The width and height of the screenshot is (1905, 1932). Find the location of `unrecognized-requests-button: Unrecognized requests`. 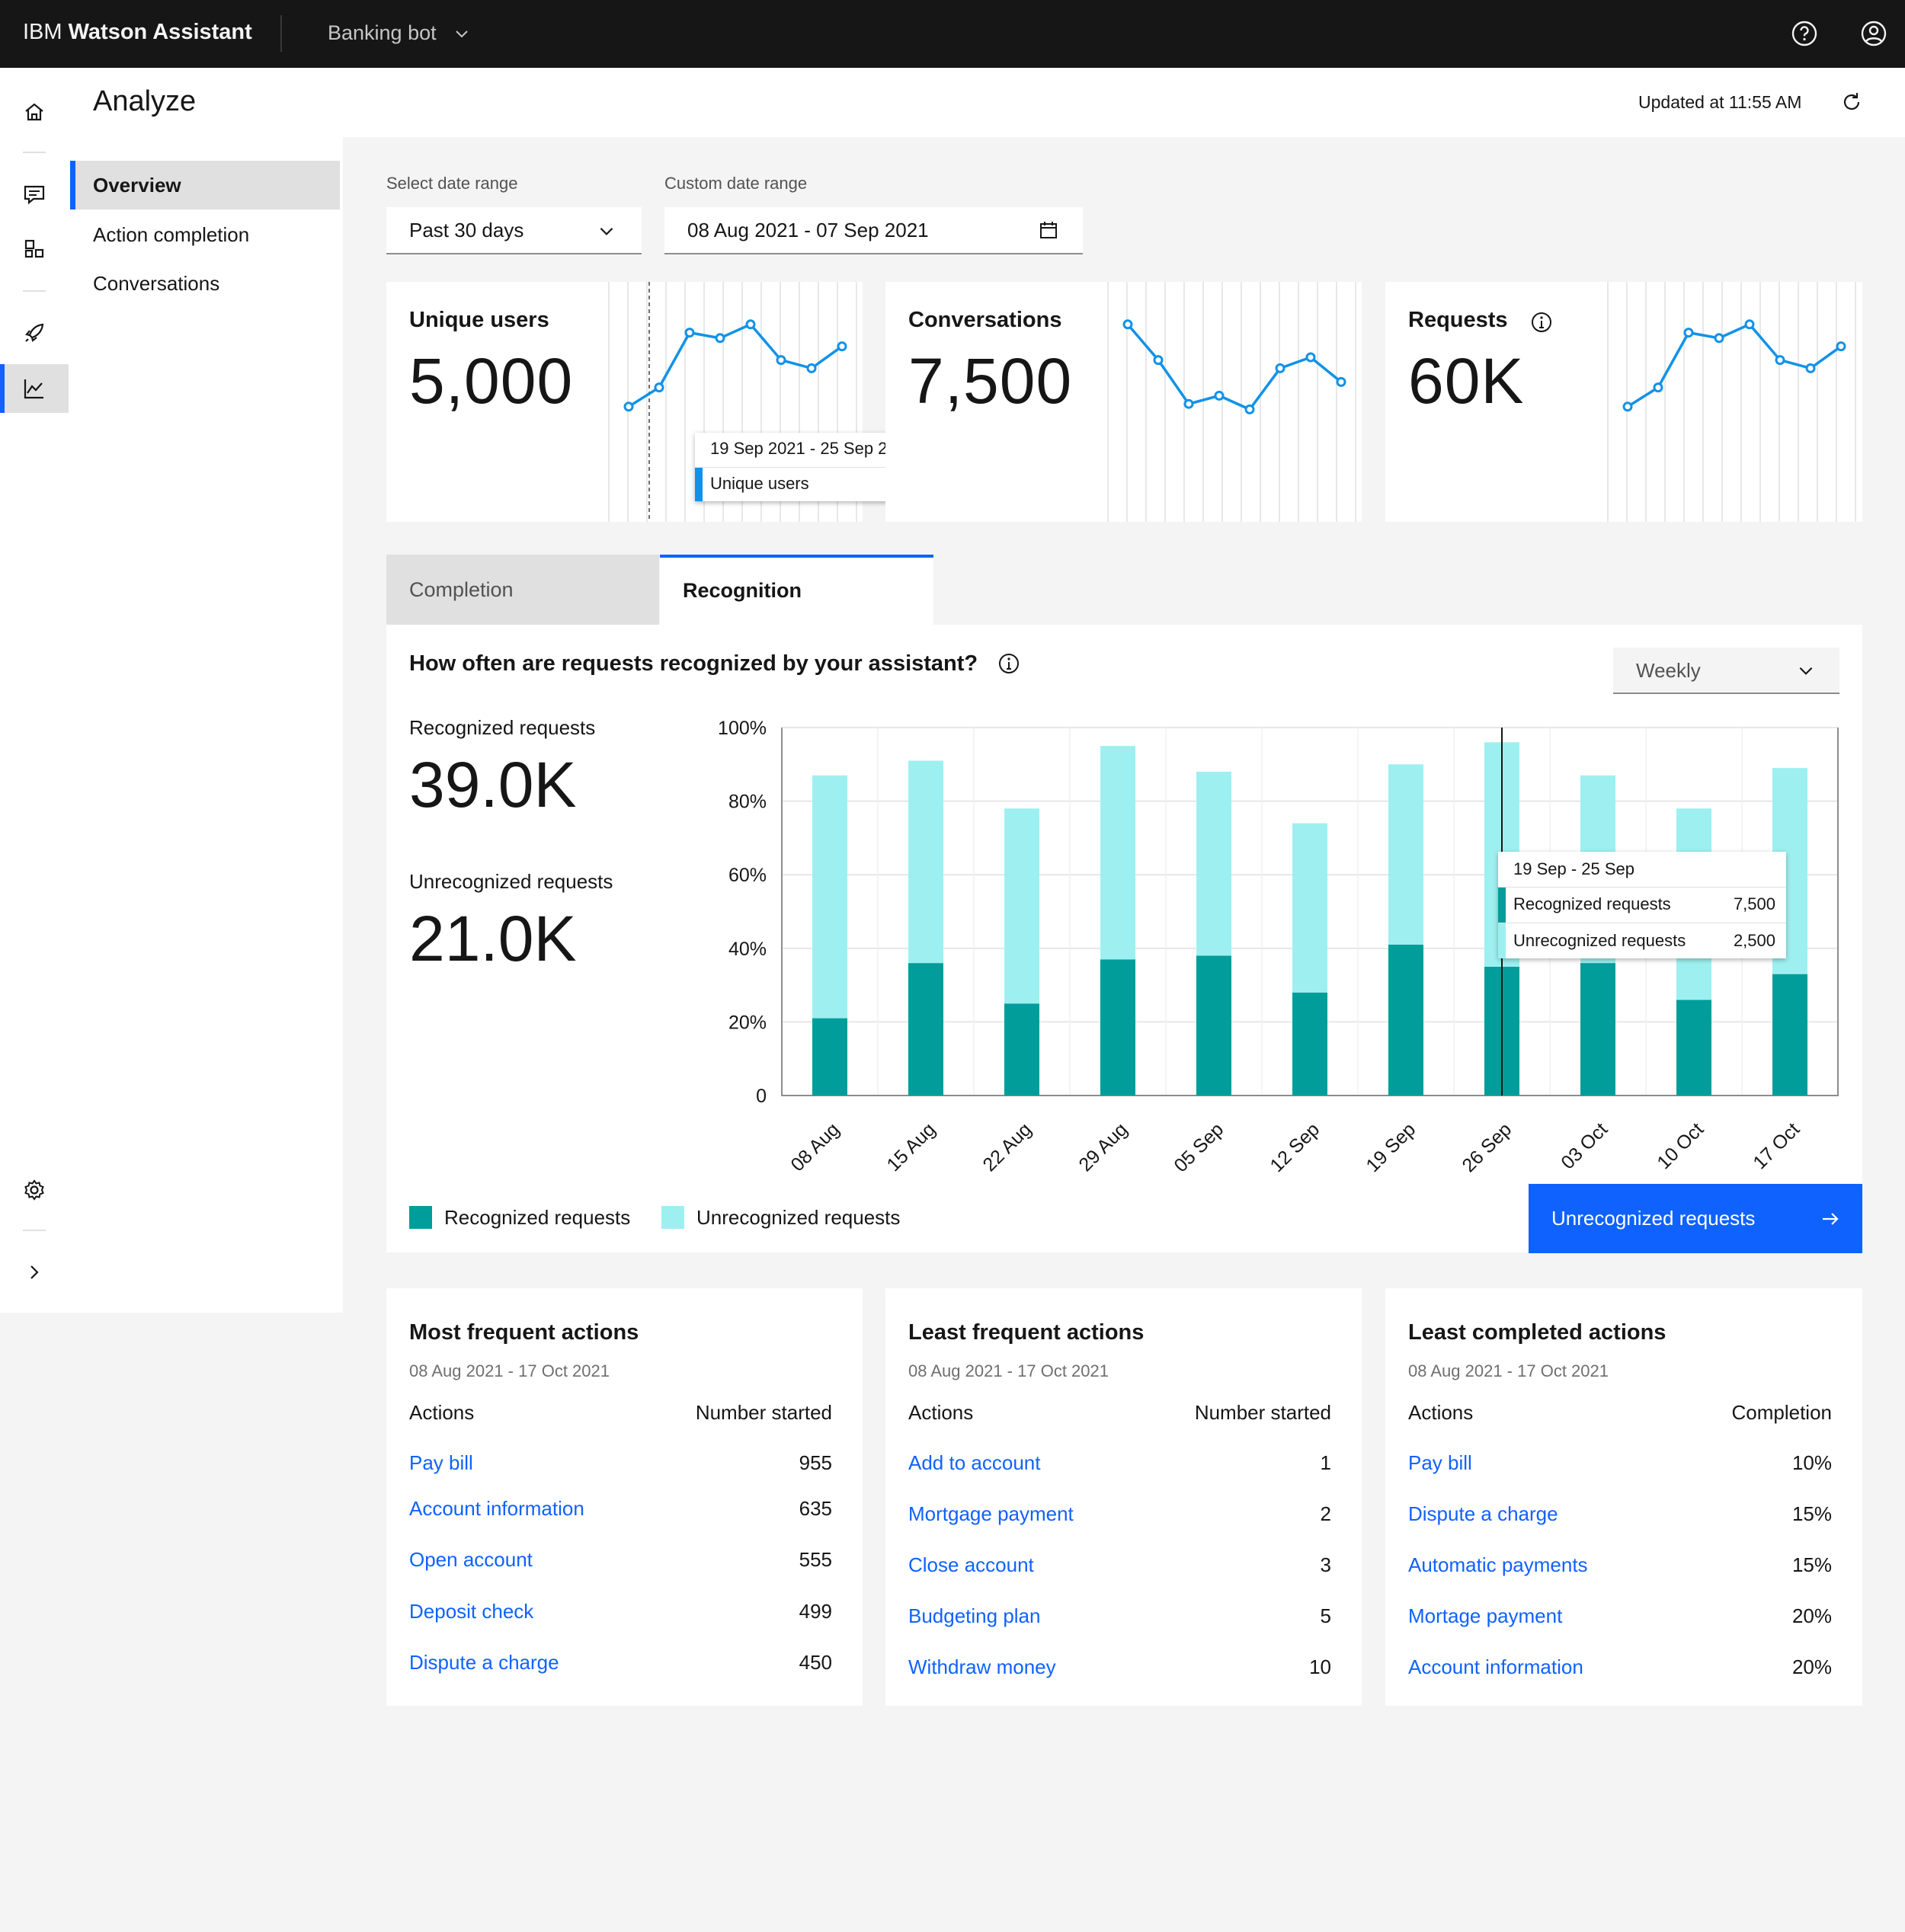

unrecognized-requests-button: Unrecognized requests is located at coordinates (1696, 1218).